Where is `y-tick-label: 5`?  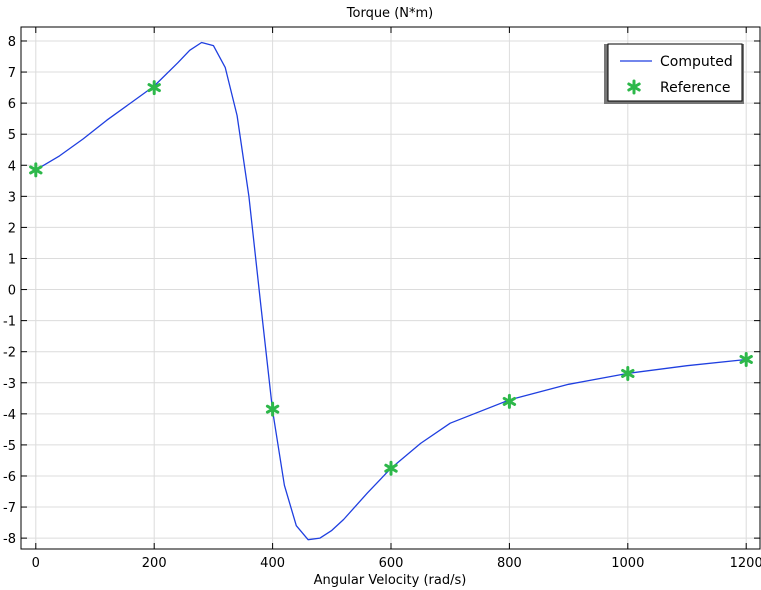
y-tick-label: 5 is located at coordinates (12, 135).